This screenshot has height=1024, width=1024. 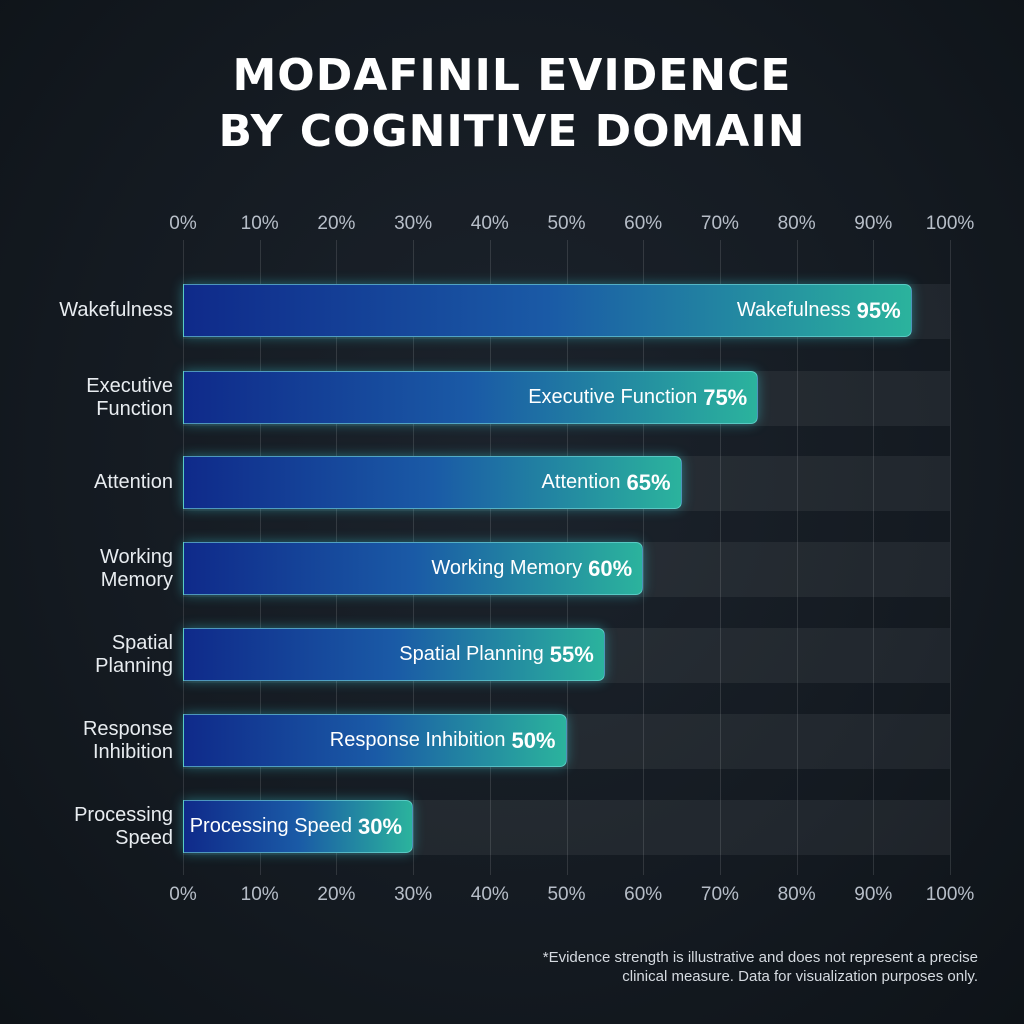 I want to click on x-tick-label-top: 60%, so click(x=643, y=223).